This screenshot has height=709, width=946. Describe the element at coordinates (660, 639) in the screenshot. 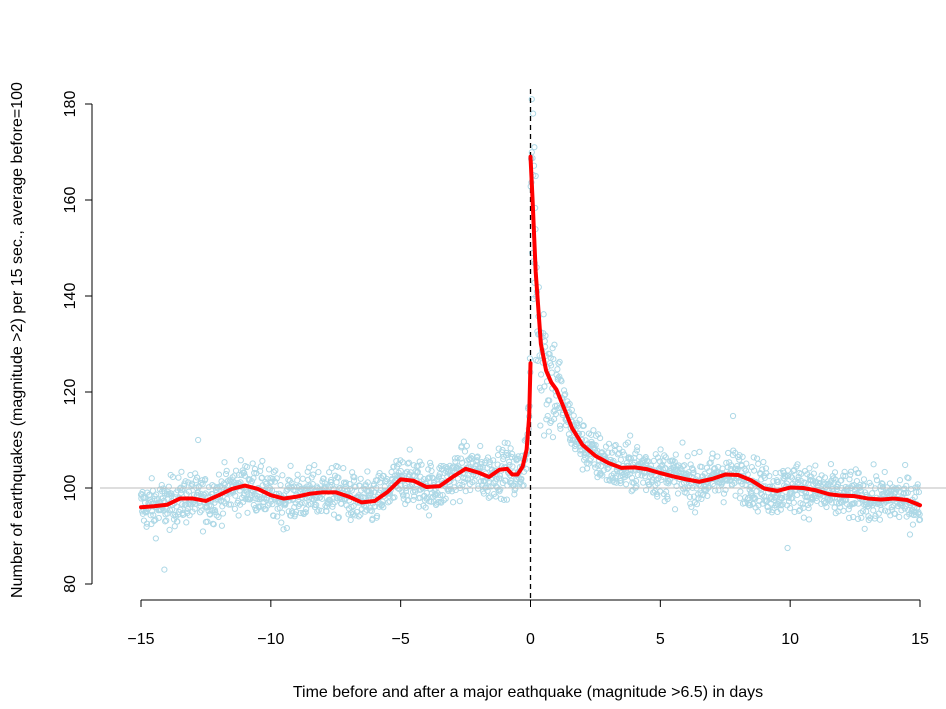

I see `x-tick-label: 5` at that location.